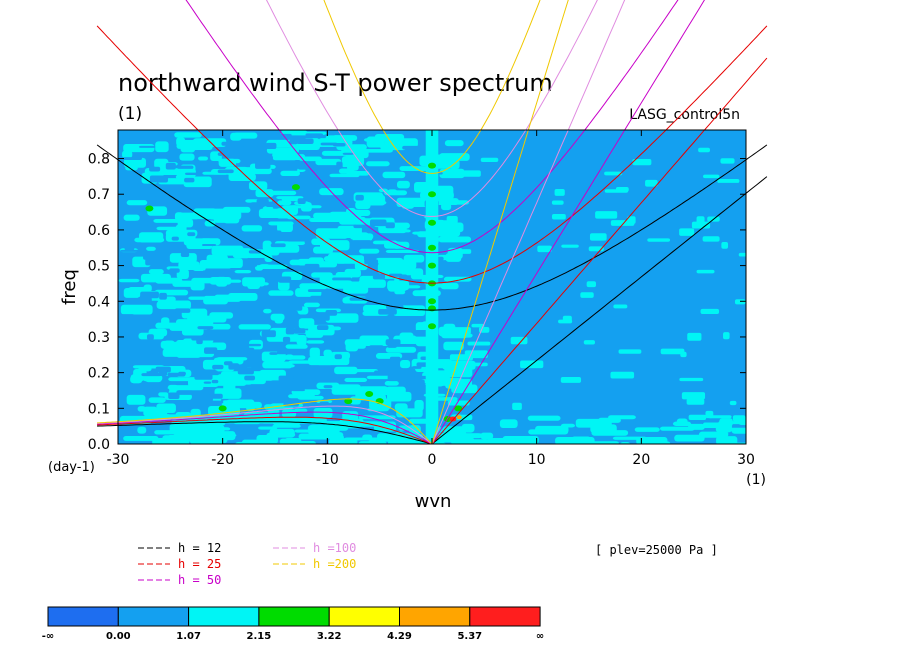  I want to click on x-tick-label: 20, so click(641, 460).